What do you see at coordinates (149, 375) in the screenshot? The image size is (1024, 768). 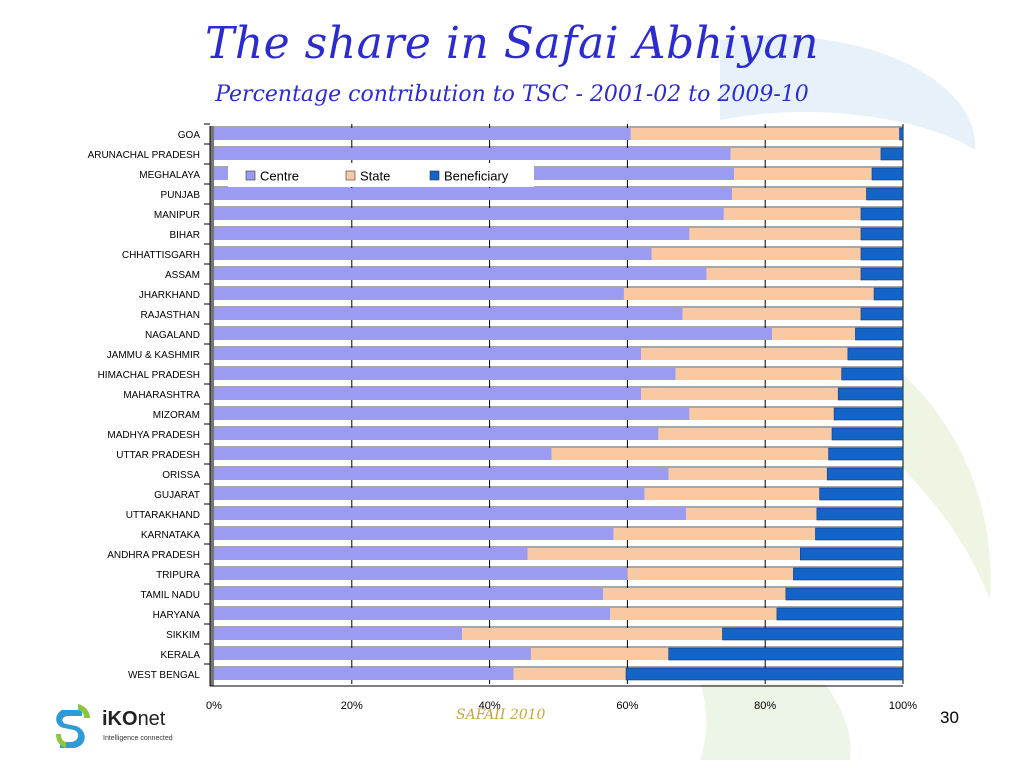 I see `category-label: HIMACHAL PRADESH` at bounding box center [149, 375].